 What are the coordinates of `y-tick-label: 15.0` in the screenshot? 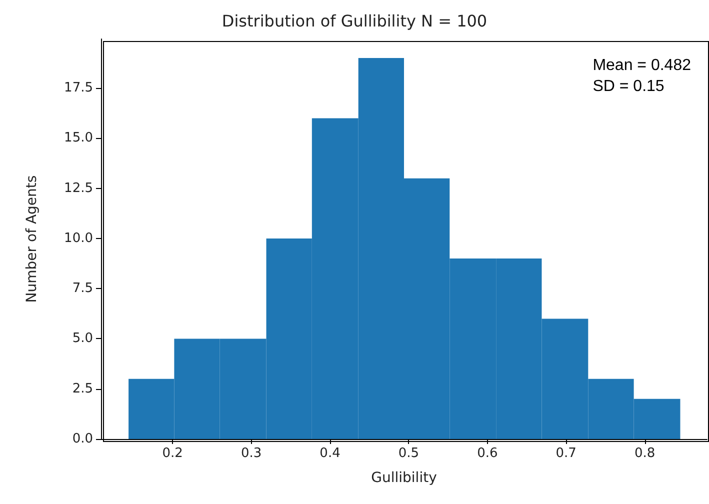 It's located at (78, 138).